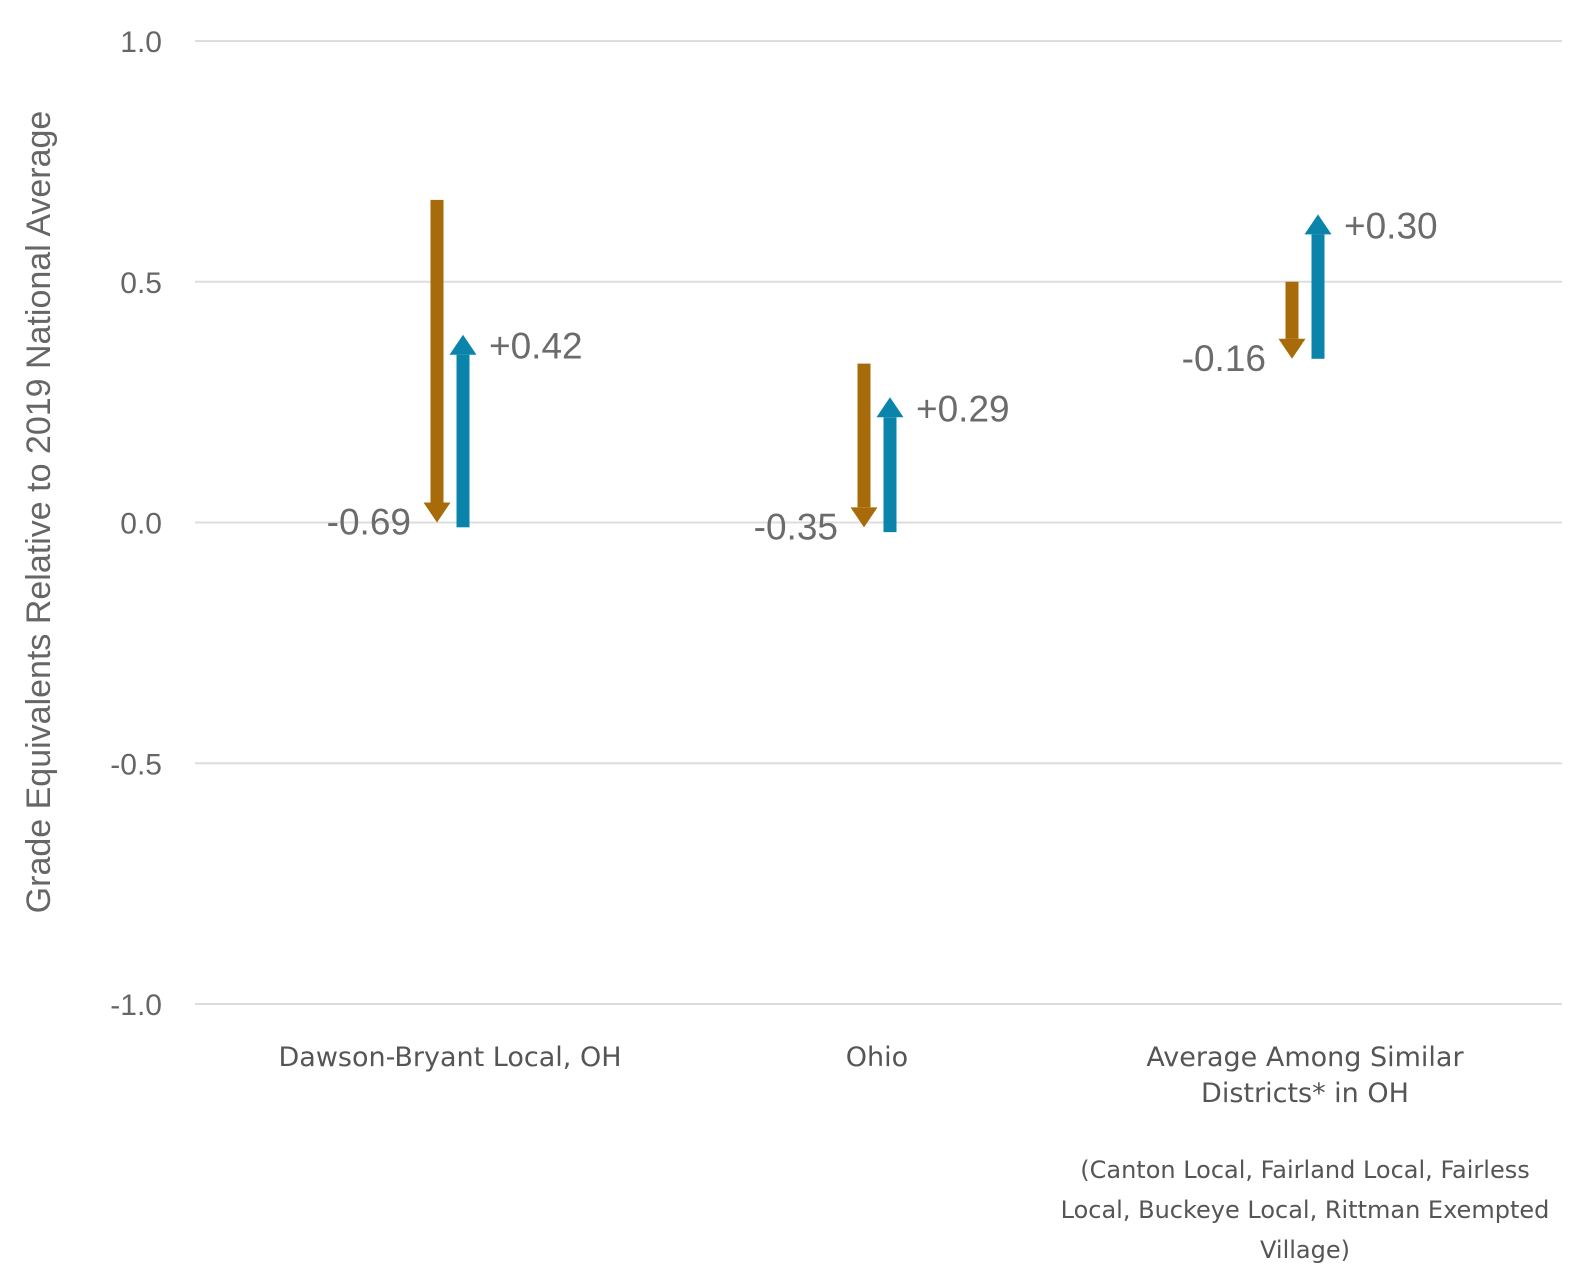 Image resolution: width=1586 pixels, height=1275 pixels. I want to click on y-tick-label: -1.0, so click(136, 1005).